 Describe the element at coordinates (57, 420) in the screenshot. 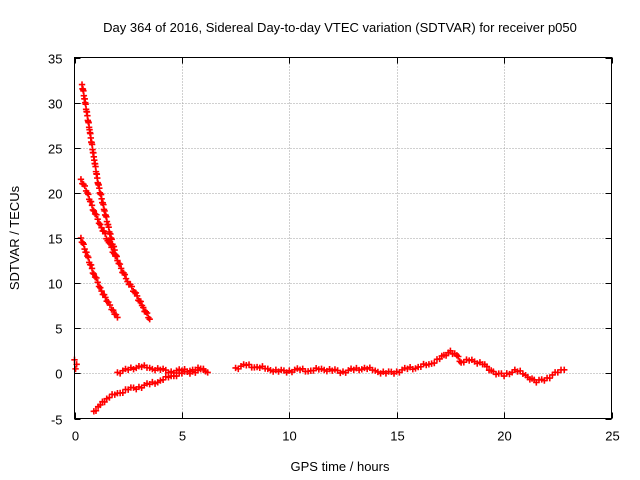

I see `y-tick-label: -5` at that location.